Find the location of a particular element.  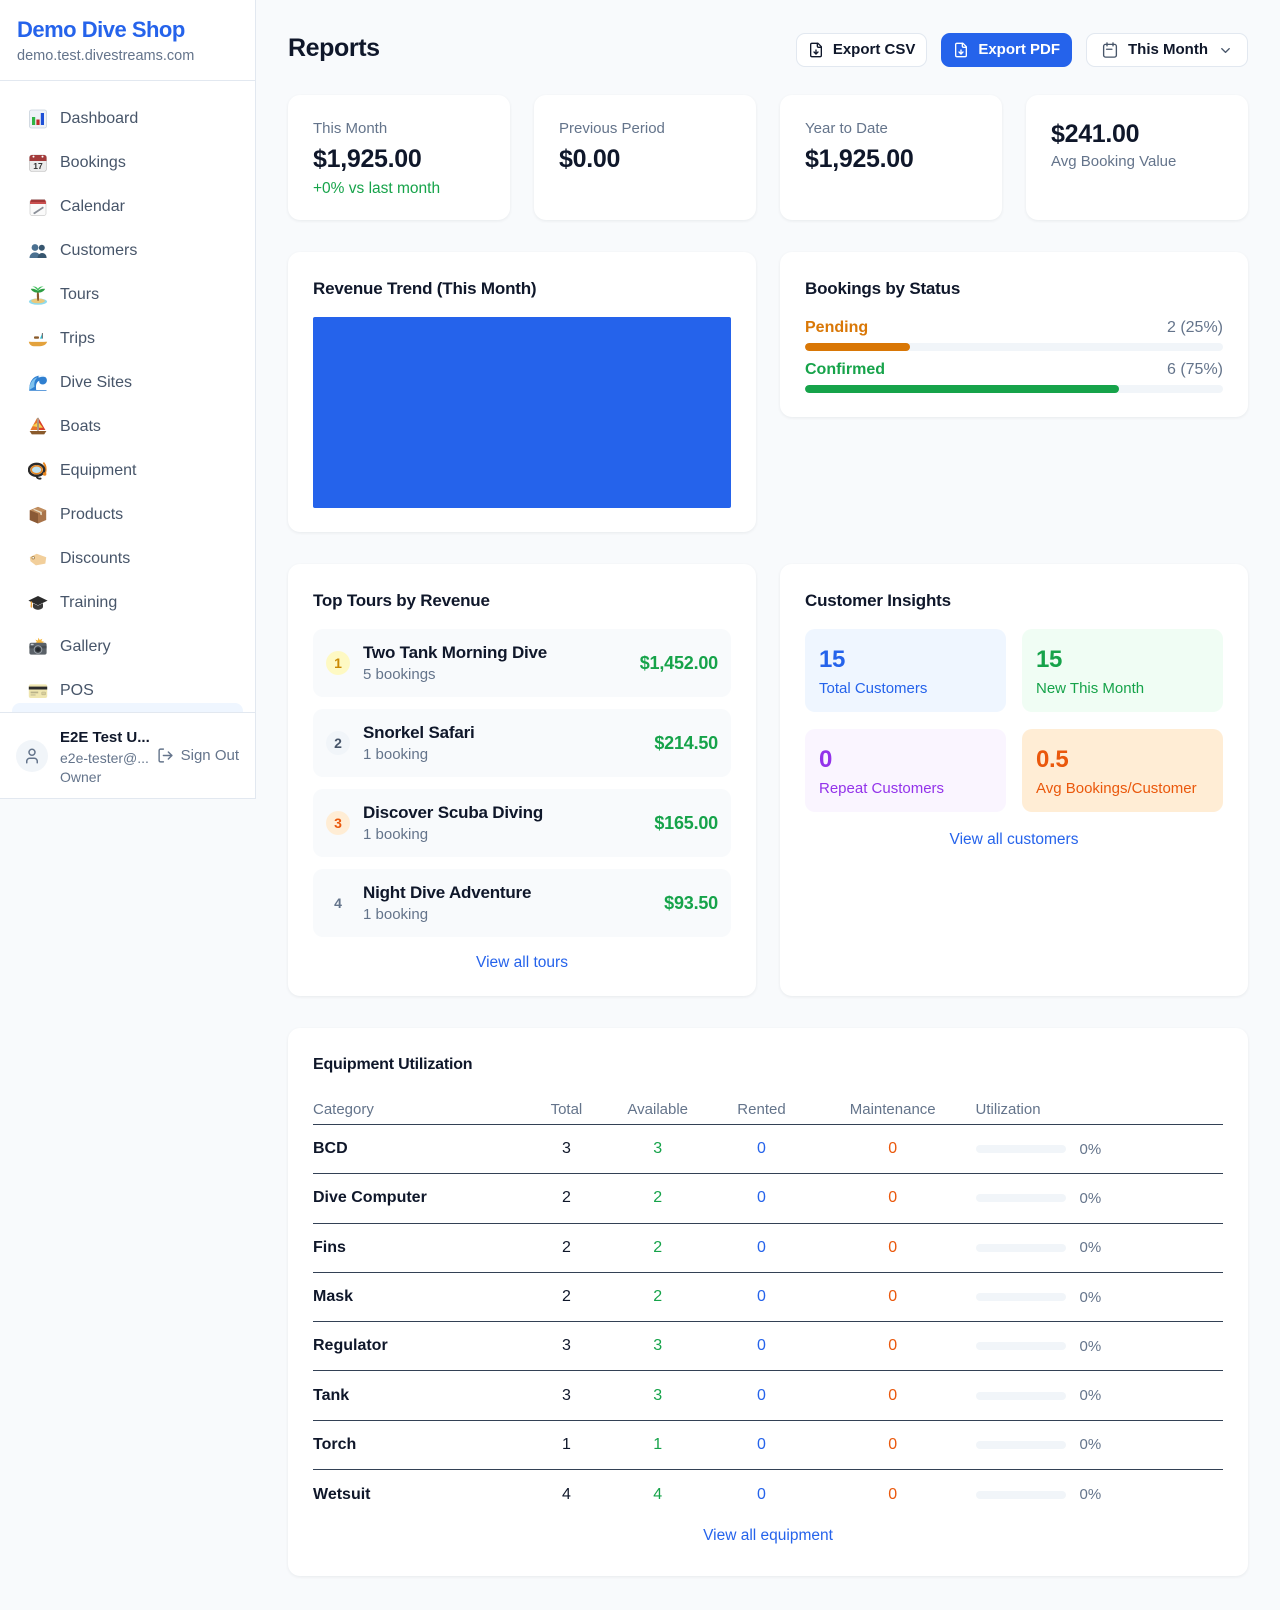

svg-text: 17 is located at coordinates (38, 166).